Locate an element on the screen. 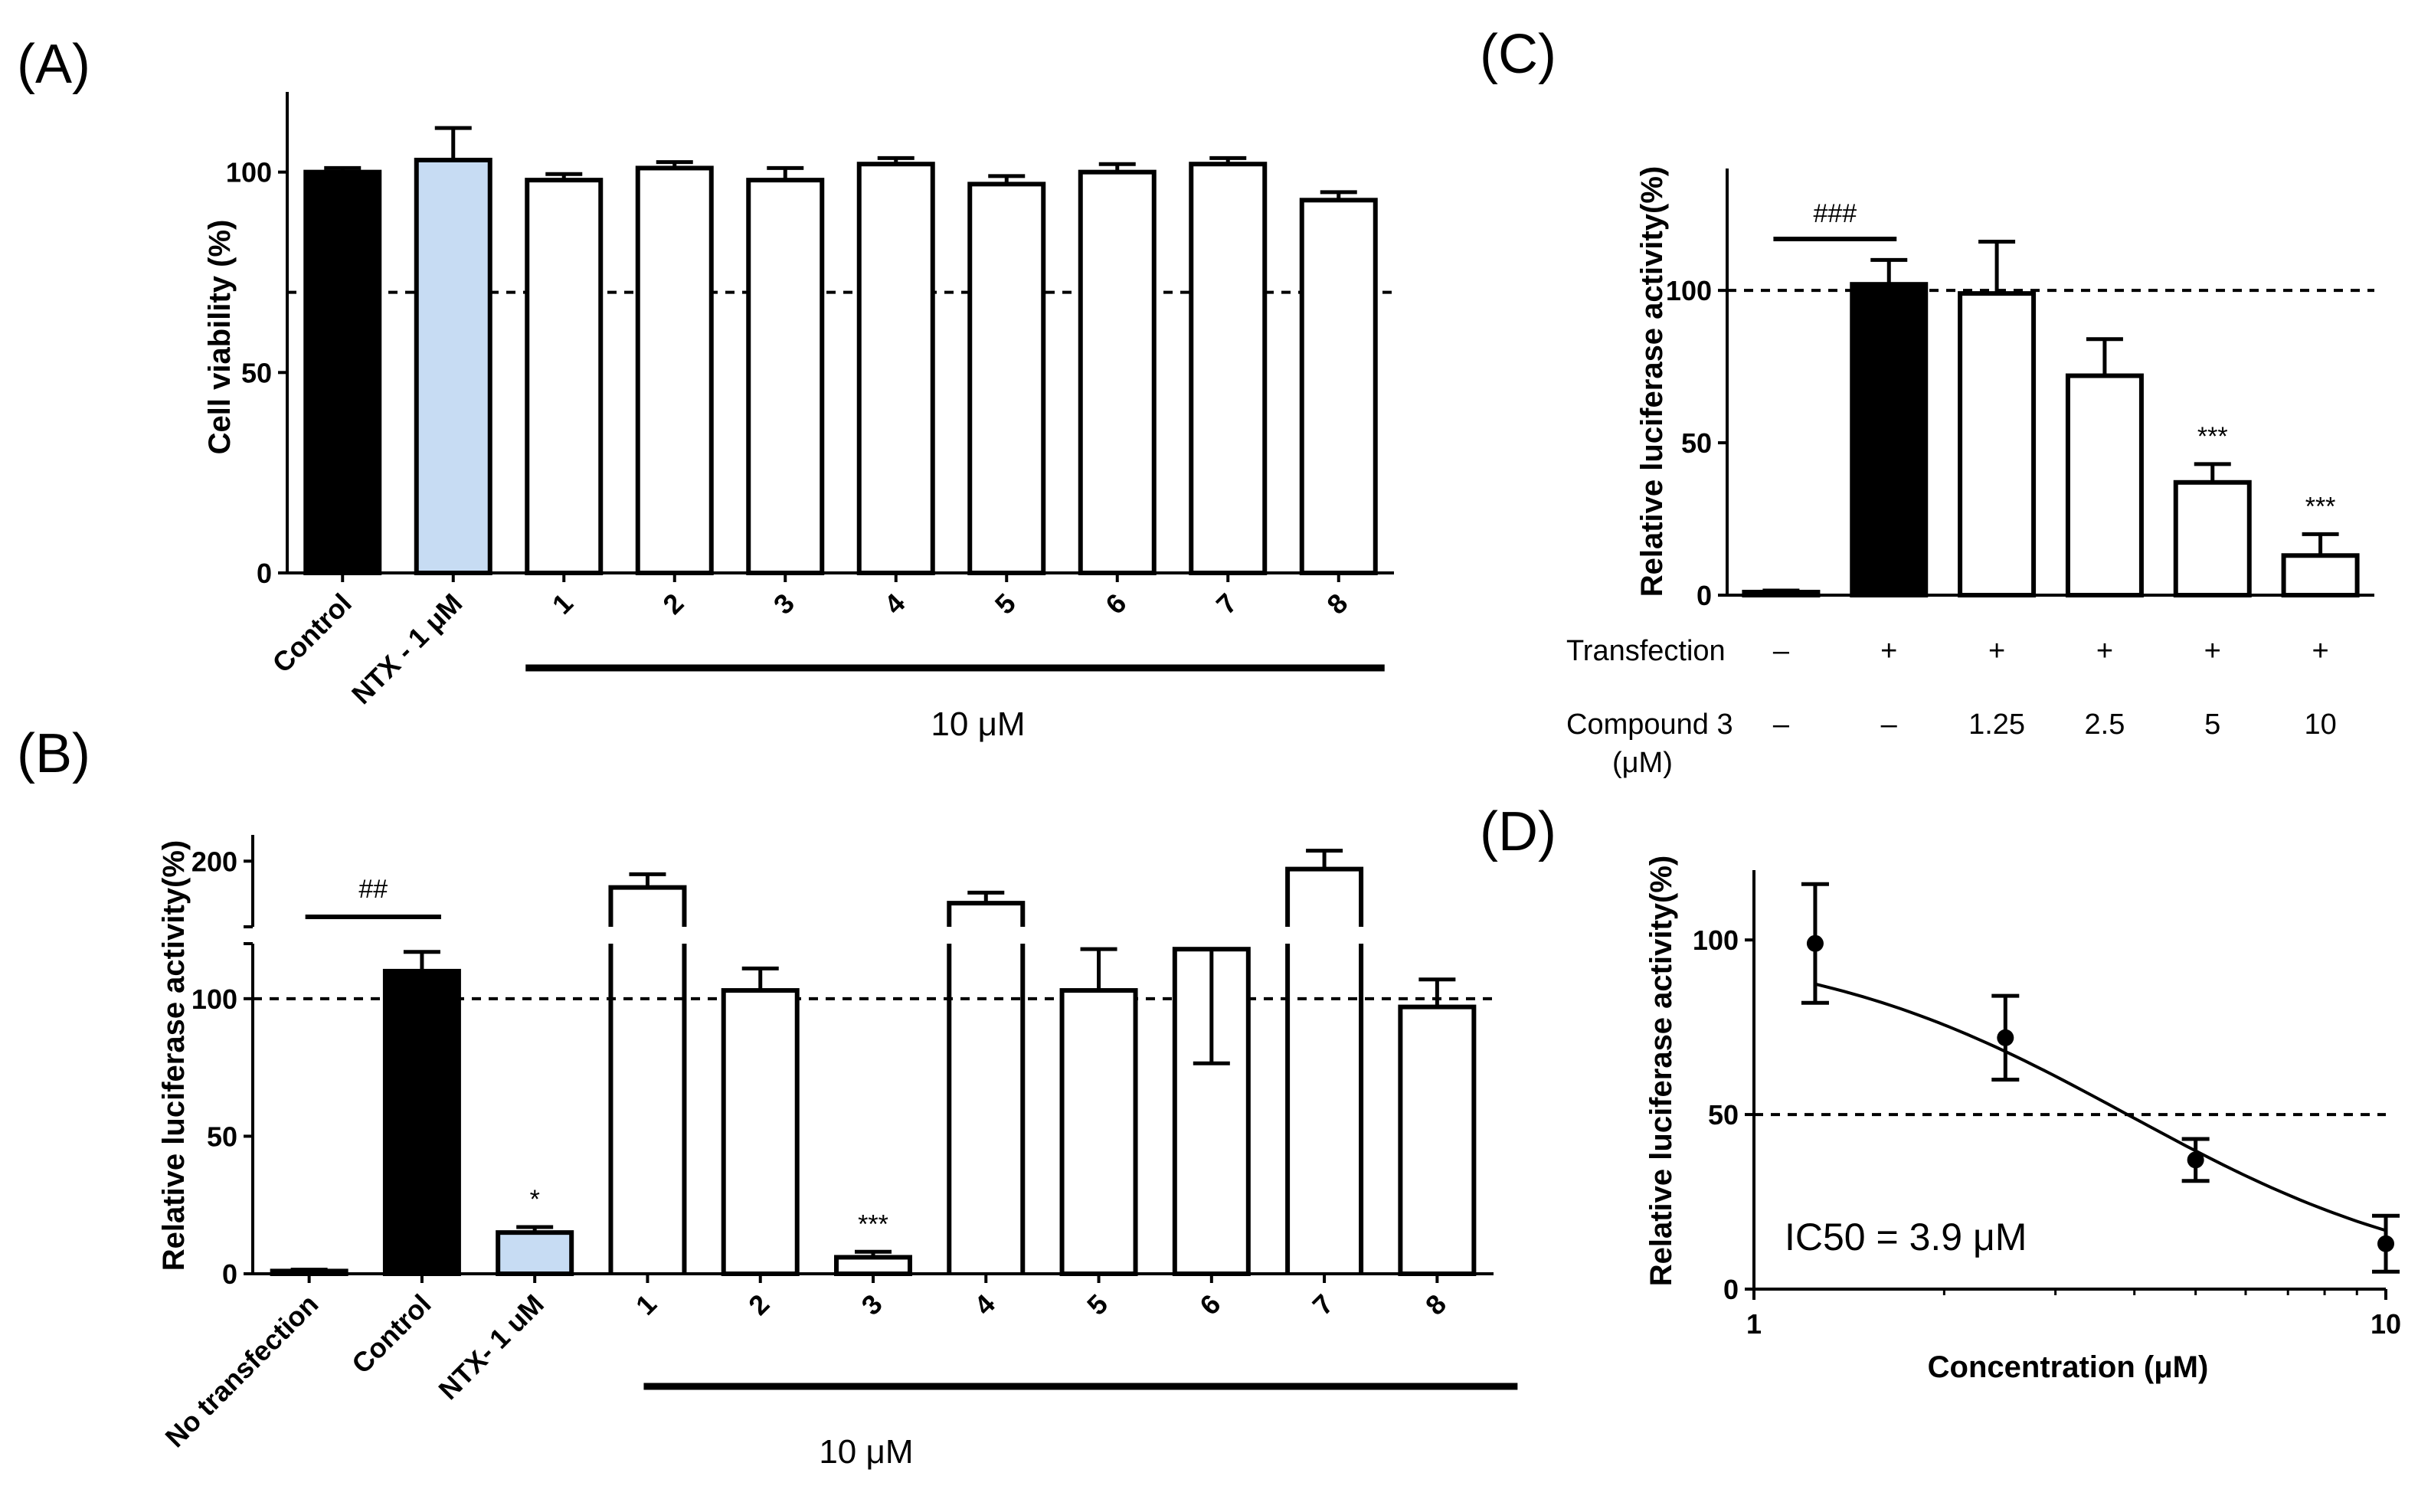  panel-a-x-tick-label: 2 is located at coordinates (673, 603).